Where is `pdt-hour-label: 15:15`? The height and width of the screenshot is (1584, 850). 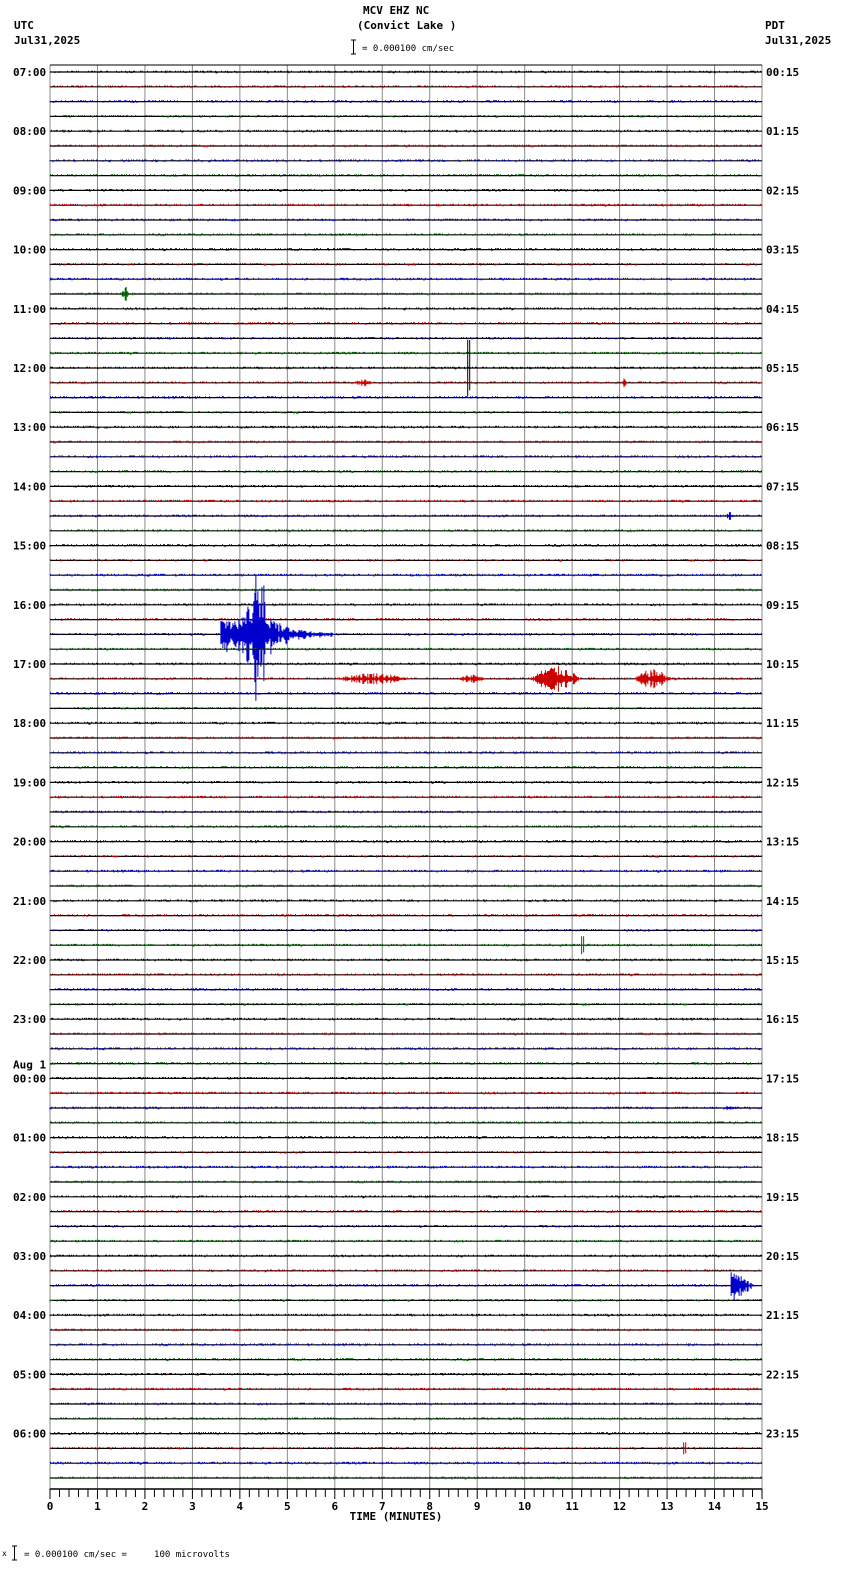 pdt-hour-label: 15:15 is located at coordinates (782, 960).